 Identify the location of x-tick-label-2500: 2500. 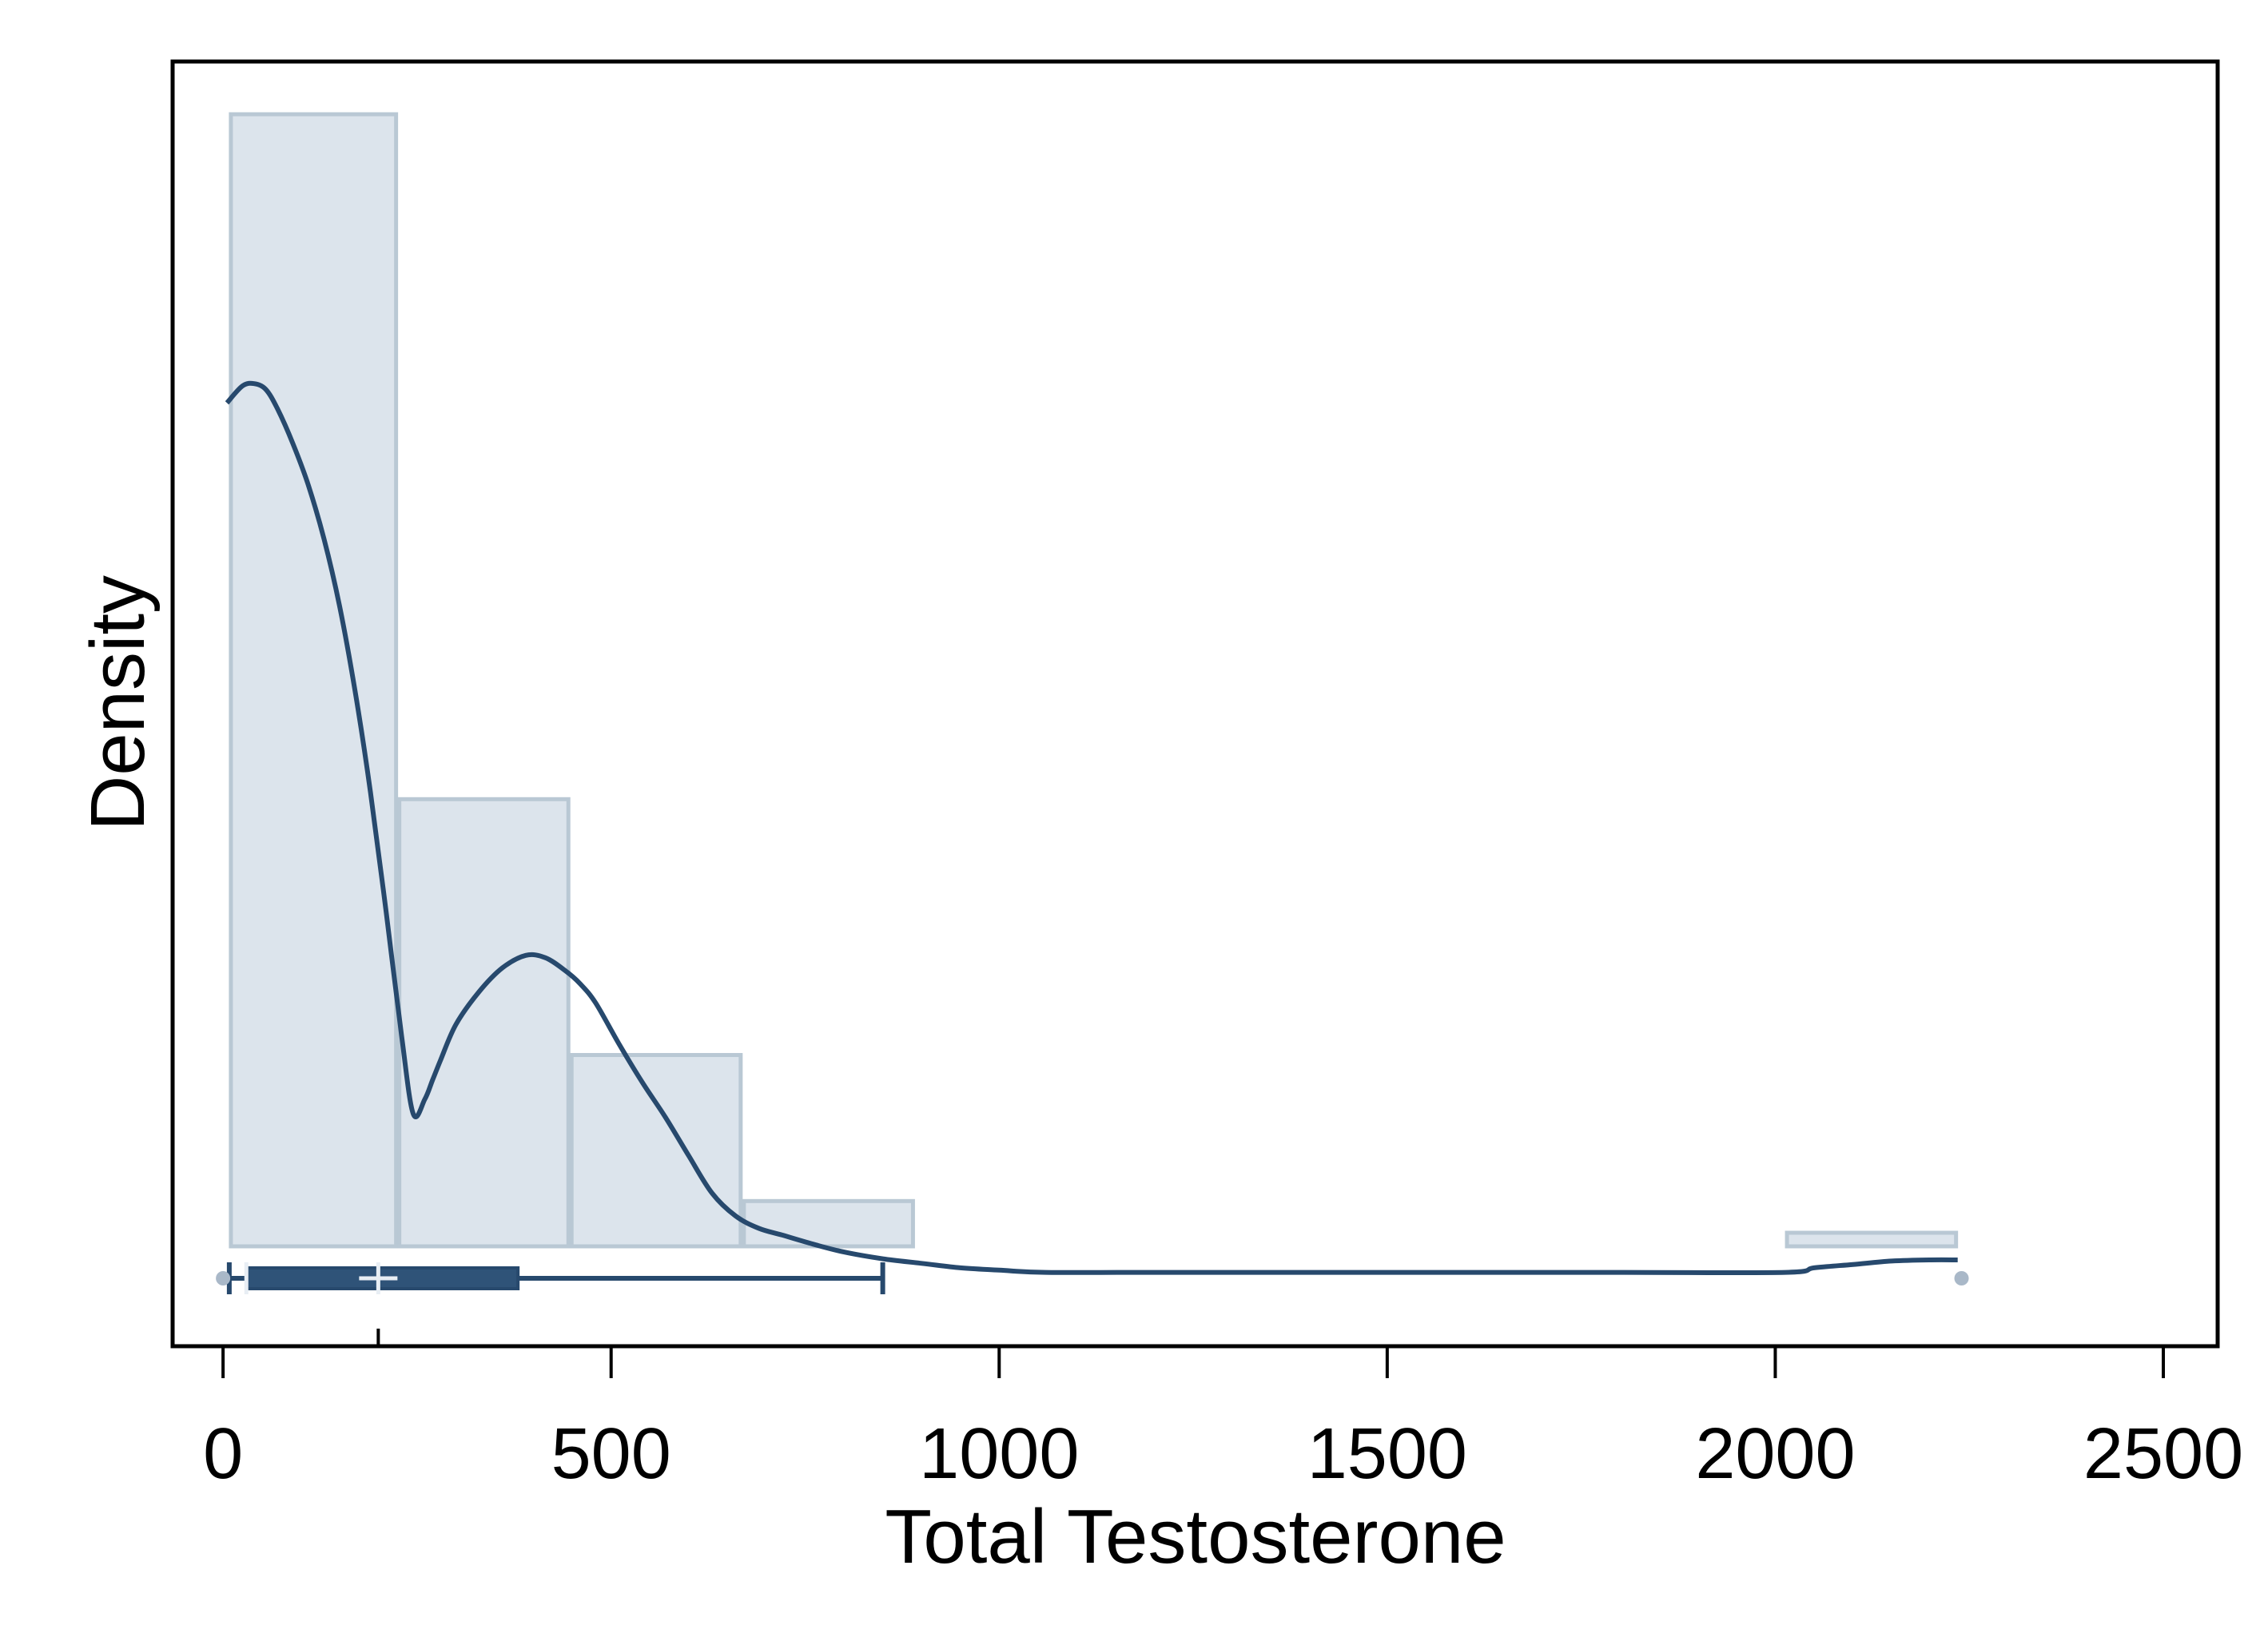
(2163, 1454).